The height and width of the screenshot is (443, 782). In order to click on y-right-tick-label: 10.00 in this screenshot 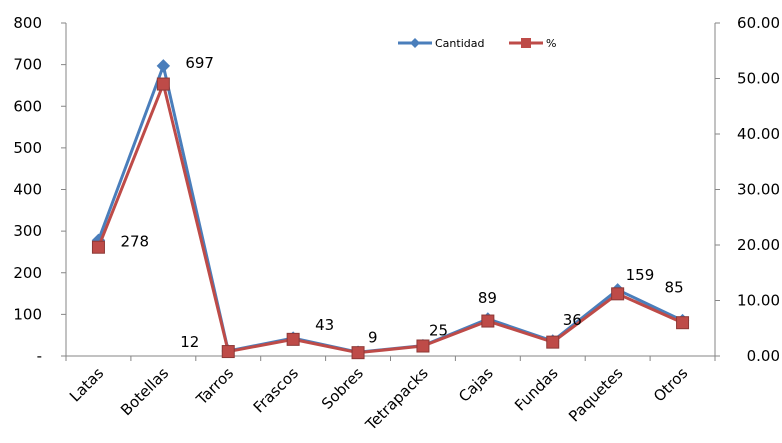, I will do `click(758, 301)`.